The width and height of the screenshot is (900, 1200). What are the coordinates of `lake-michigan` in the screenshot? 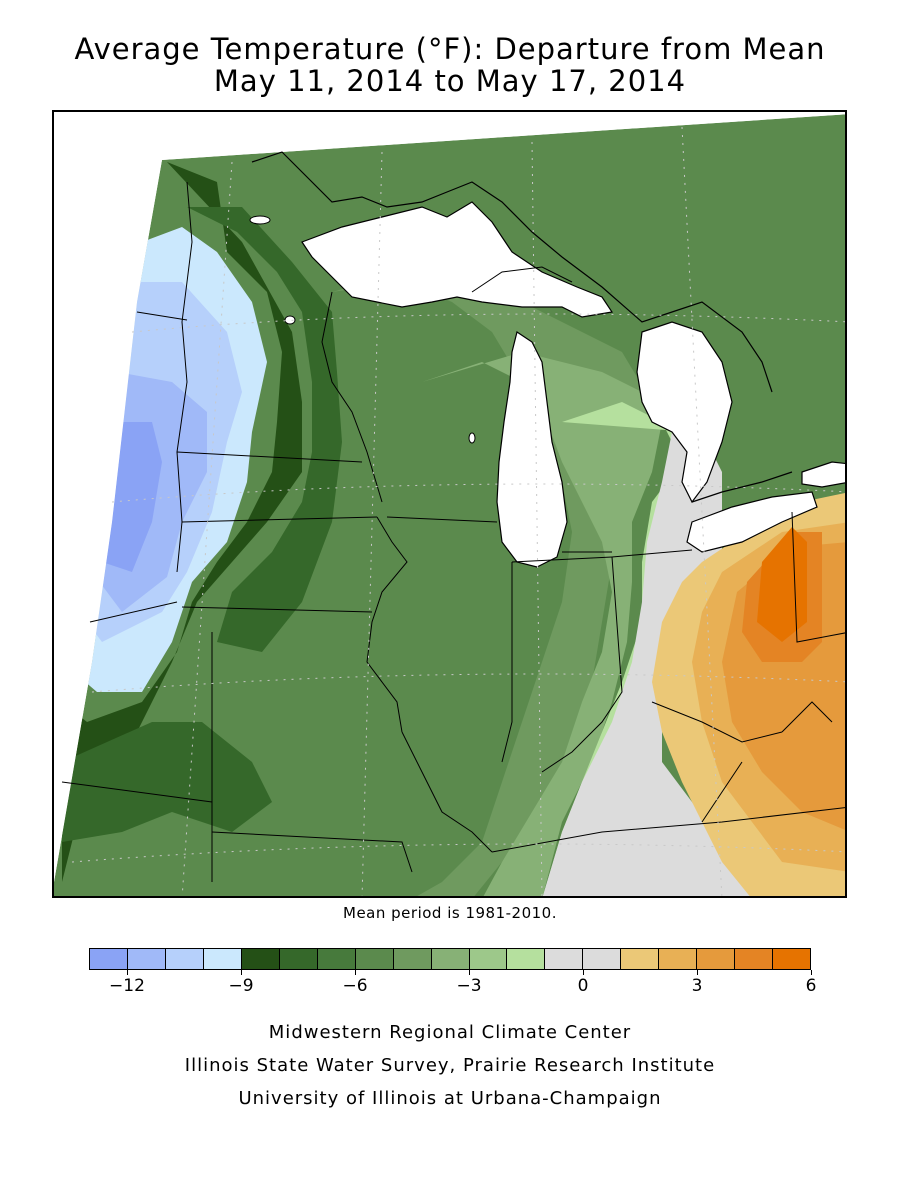 It's located at (532, 449).